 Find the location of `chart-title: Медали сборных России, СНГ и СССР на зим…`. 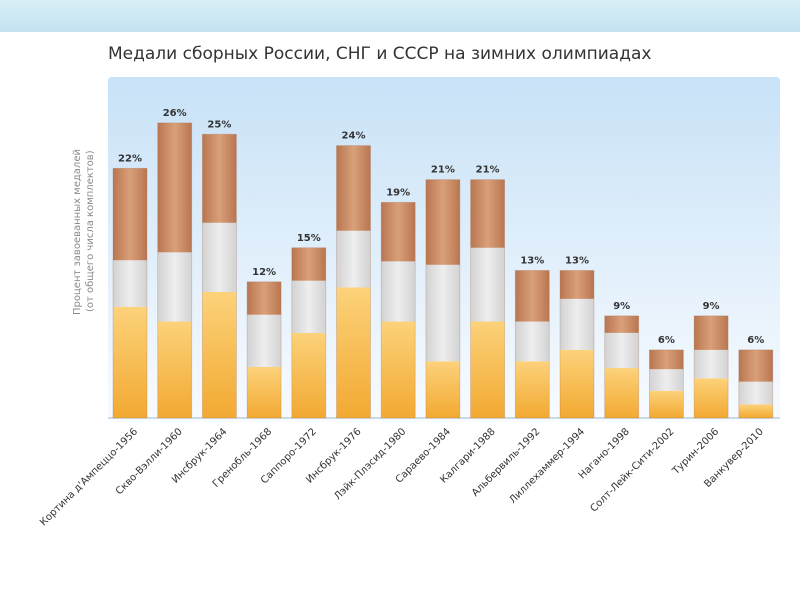

chart-title: Медали сборных России, СНГ и СССР на зим… is located at coordinates (380, 54).